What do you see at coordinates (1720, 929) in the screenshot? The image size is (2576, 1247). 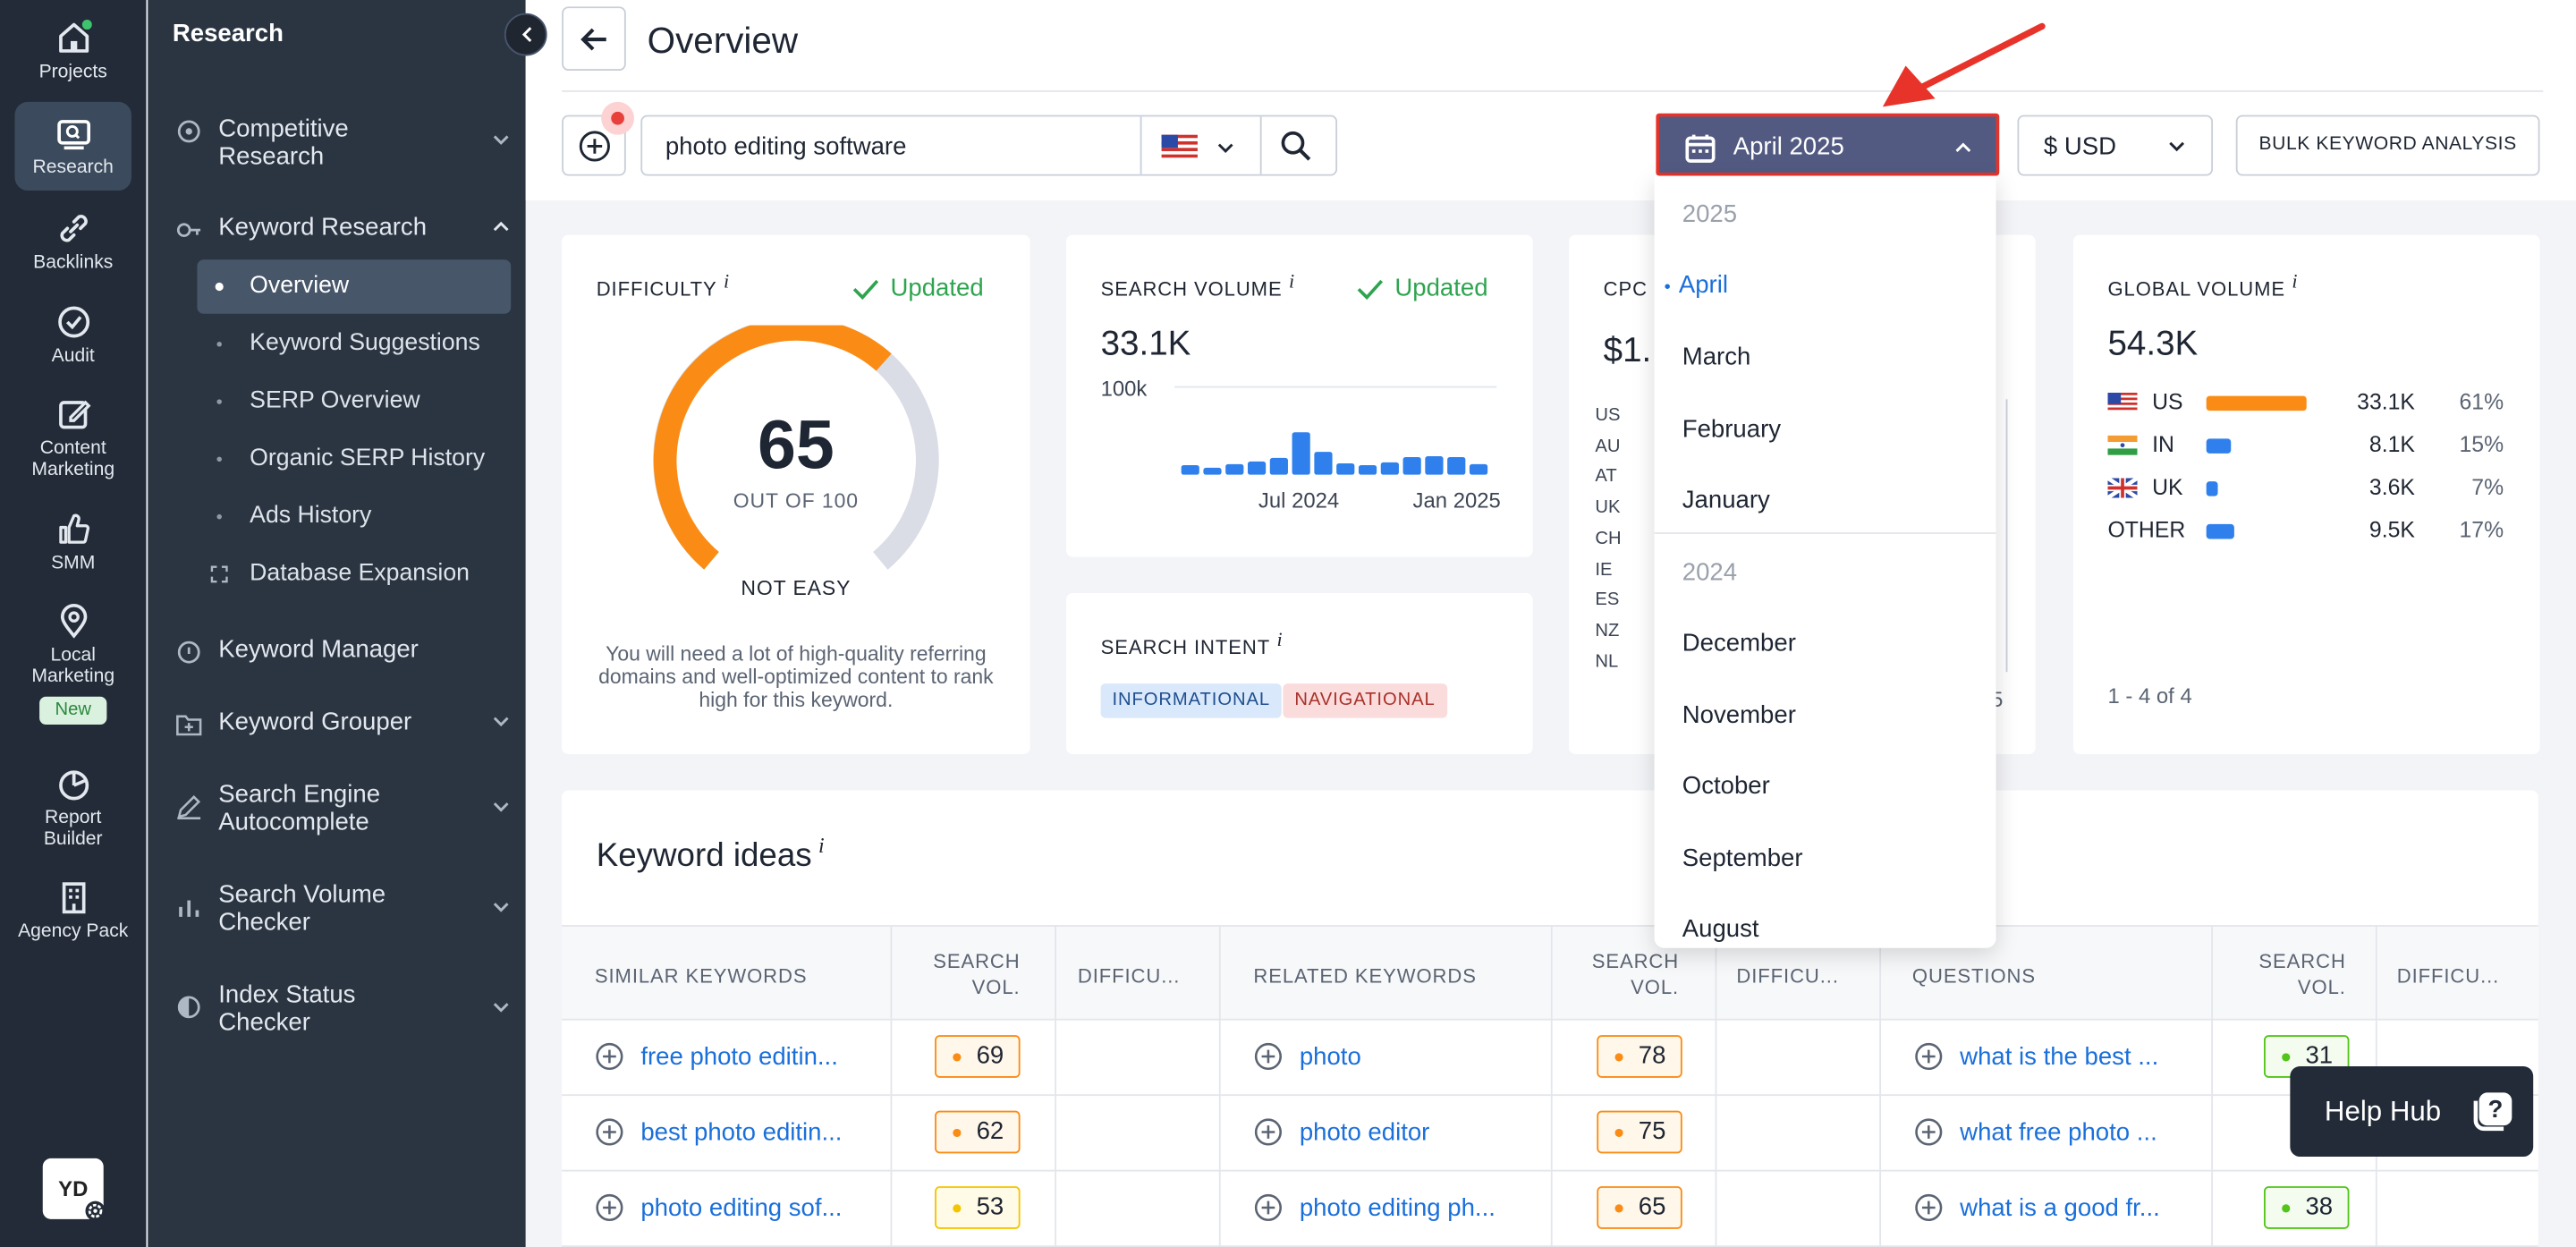 I see `dropdown-option-august: August` at bounding box center [1720, 929].